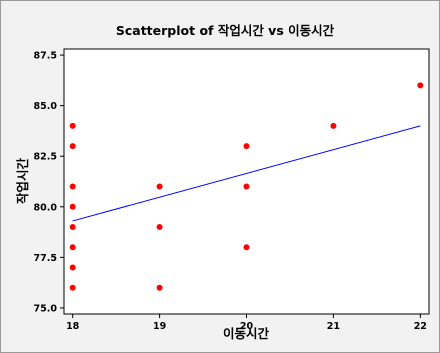 Image resolution: width=440 pixels, height=353 pixels. Describe the element at coordinates (45, 157) in the screenshot. I see `y-tick-label: 82.5` at that location.